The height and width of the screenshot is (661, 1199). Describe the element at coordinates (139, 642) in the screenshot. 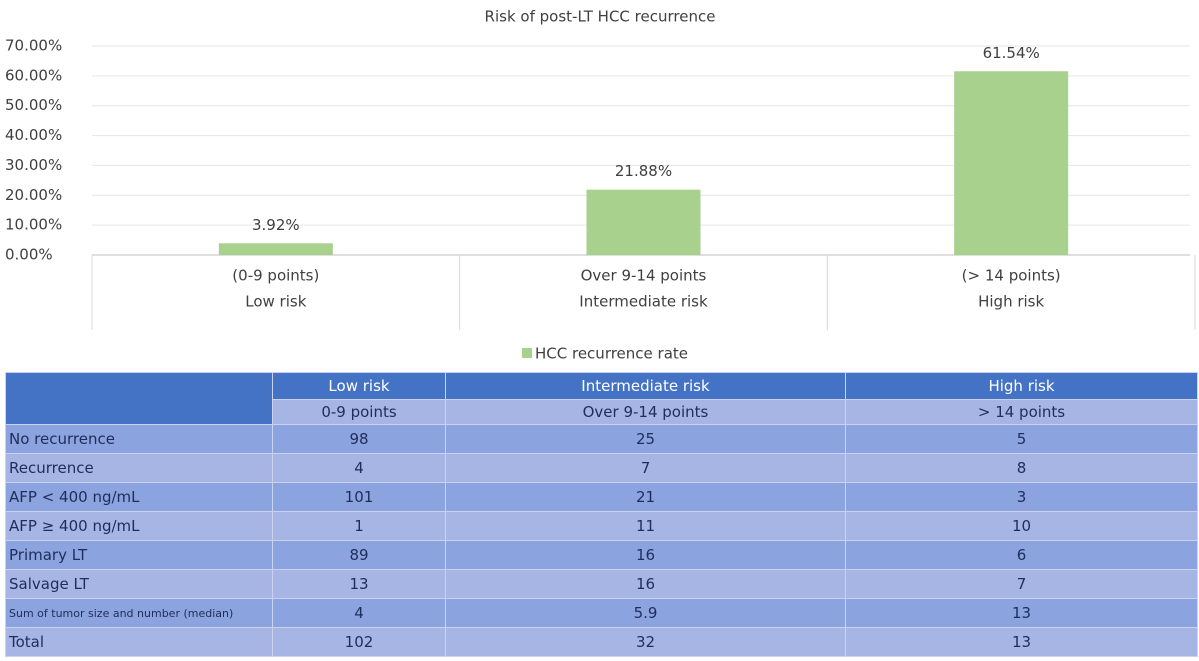

I see `table-cell: Total` at that location.